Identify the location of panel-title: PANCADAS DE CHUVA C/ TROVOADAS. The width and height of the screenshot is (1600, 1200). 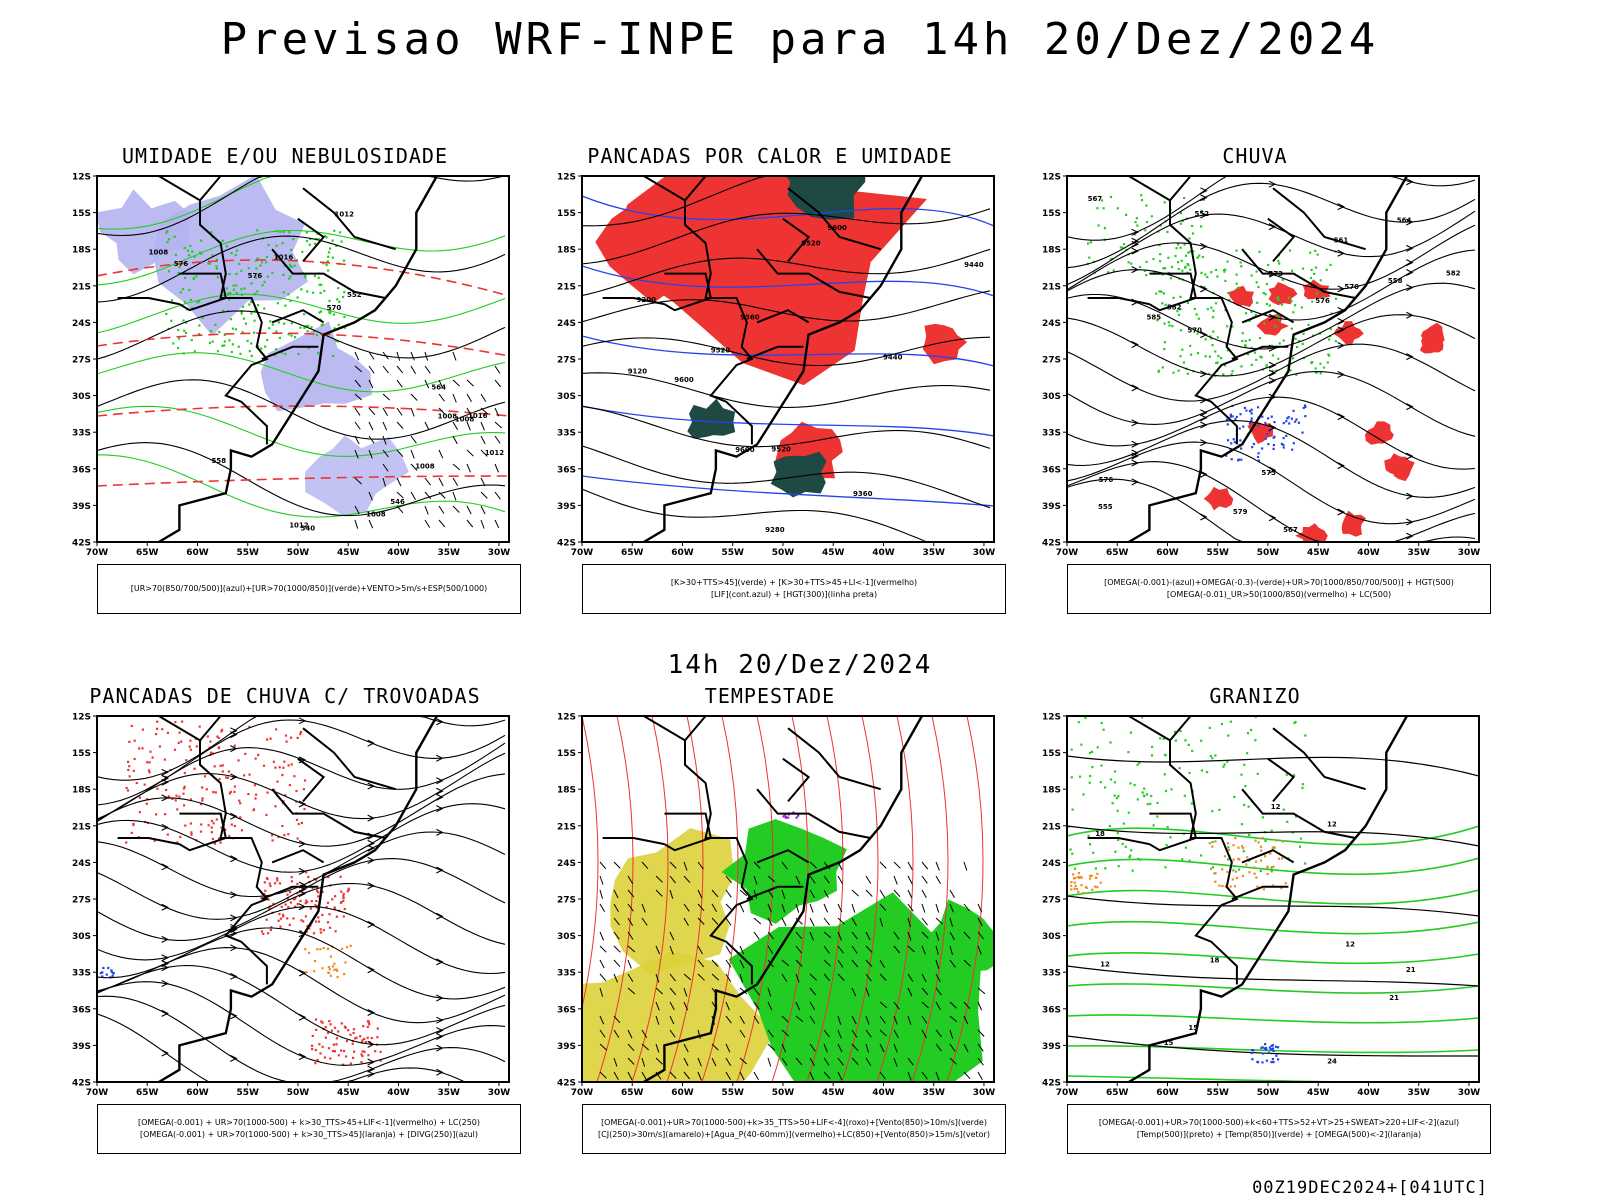
(285, 696).